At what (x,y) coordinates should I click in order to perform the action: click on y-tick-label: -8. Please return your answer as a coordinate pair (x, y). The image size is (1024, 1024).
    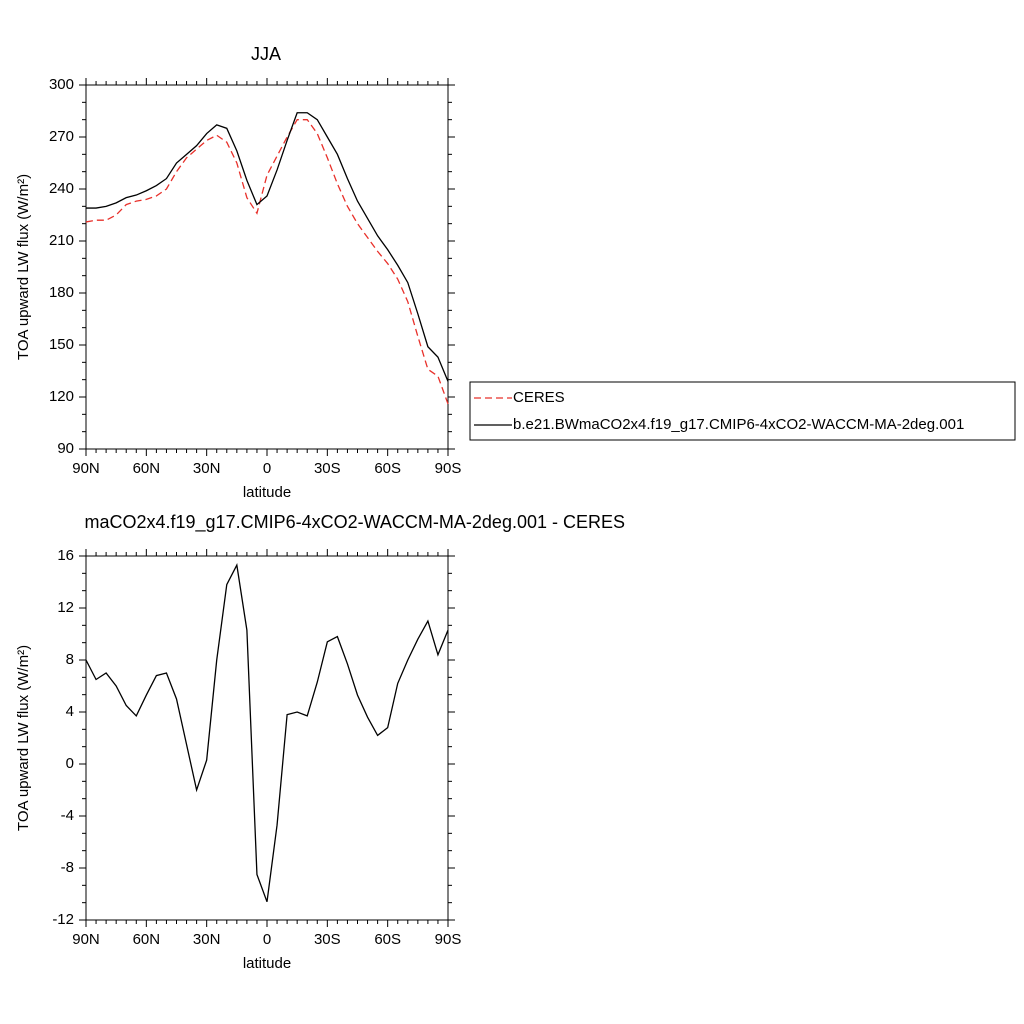
    Looking at the image, I should click on (67, 867).